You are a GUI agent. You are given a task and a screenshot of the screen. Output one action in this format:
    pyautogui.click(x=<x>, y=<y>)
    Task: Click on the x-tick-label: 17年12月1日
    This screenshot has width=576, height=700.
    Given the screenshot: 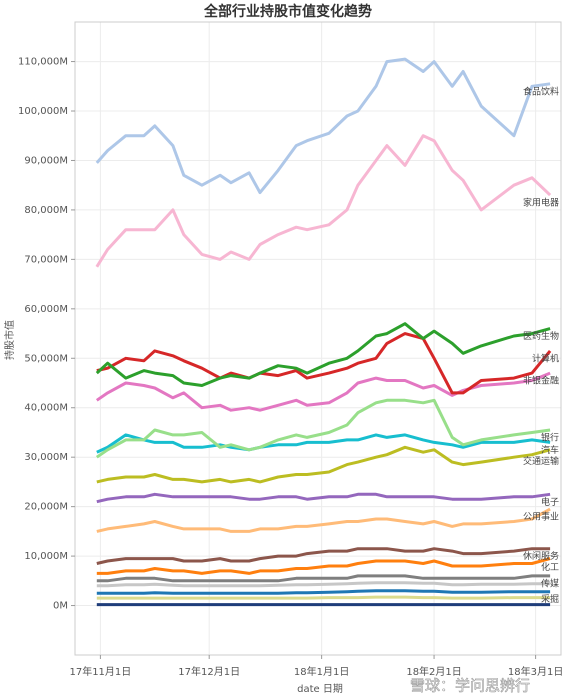 What is the action you would take?
    pyautogui.click(x=209, y=671)
    